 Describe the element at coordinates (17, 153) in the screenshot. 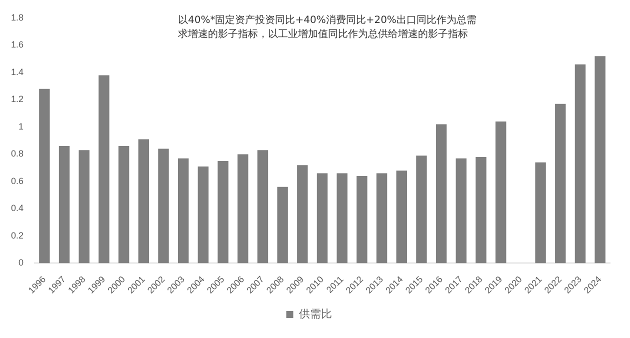

I see `y-tick-label: 0.8` at that location.